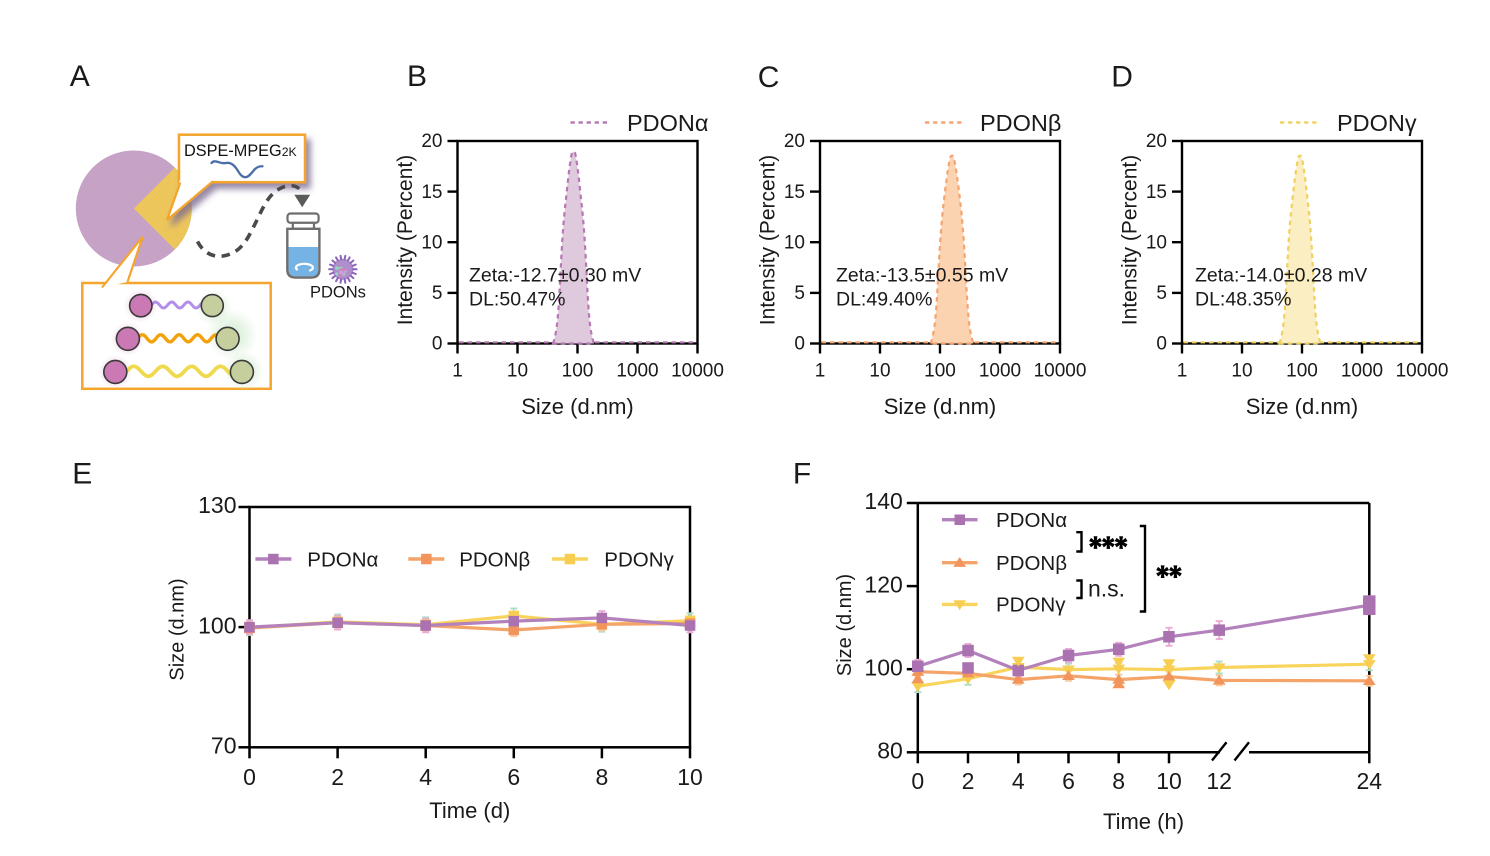 The height and width of the screenshot is (856, 1490). I want to click on svg-text: Time (d), so click(469, 810).